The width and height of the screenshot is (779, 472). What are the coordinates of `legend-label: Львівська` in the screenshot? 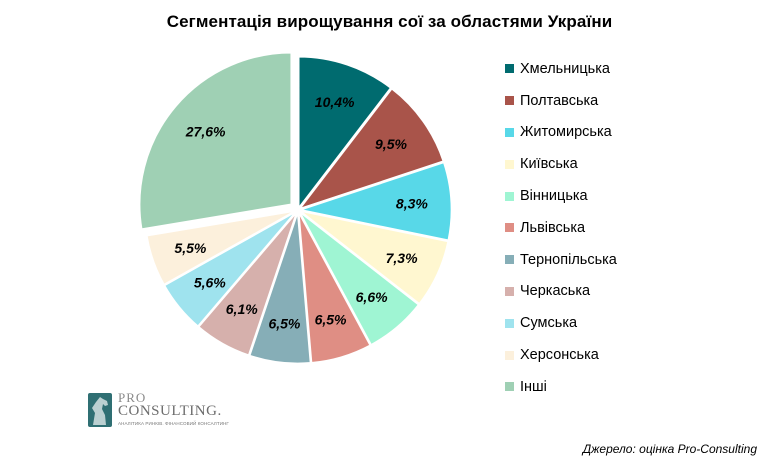 It's located at (553, 227).